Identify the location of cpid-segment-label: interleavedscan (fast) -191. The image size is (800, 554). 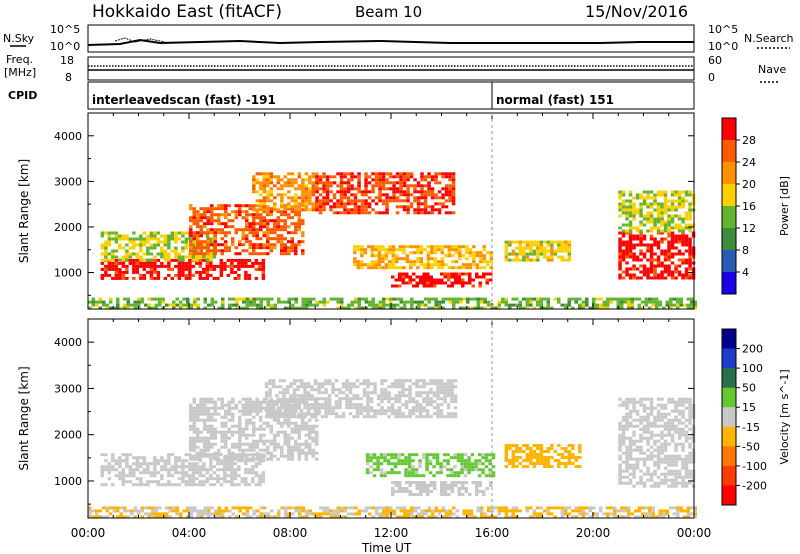
(184, 100).